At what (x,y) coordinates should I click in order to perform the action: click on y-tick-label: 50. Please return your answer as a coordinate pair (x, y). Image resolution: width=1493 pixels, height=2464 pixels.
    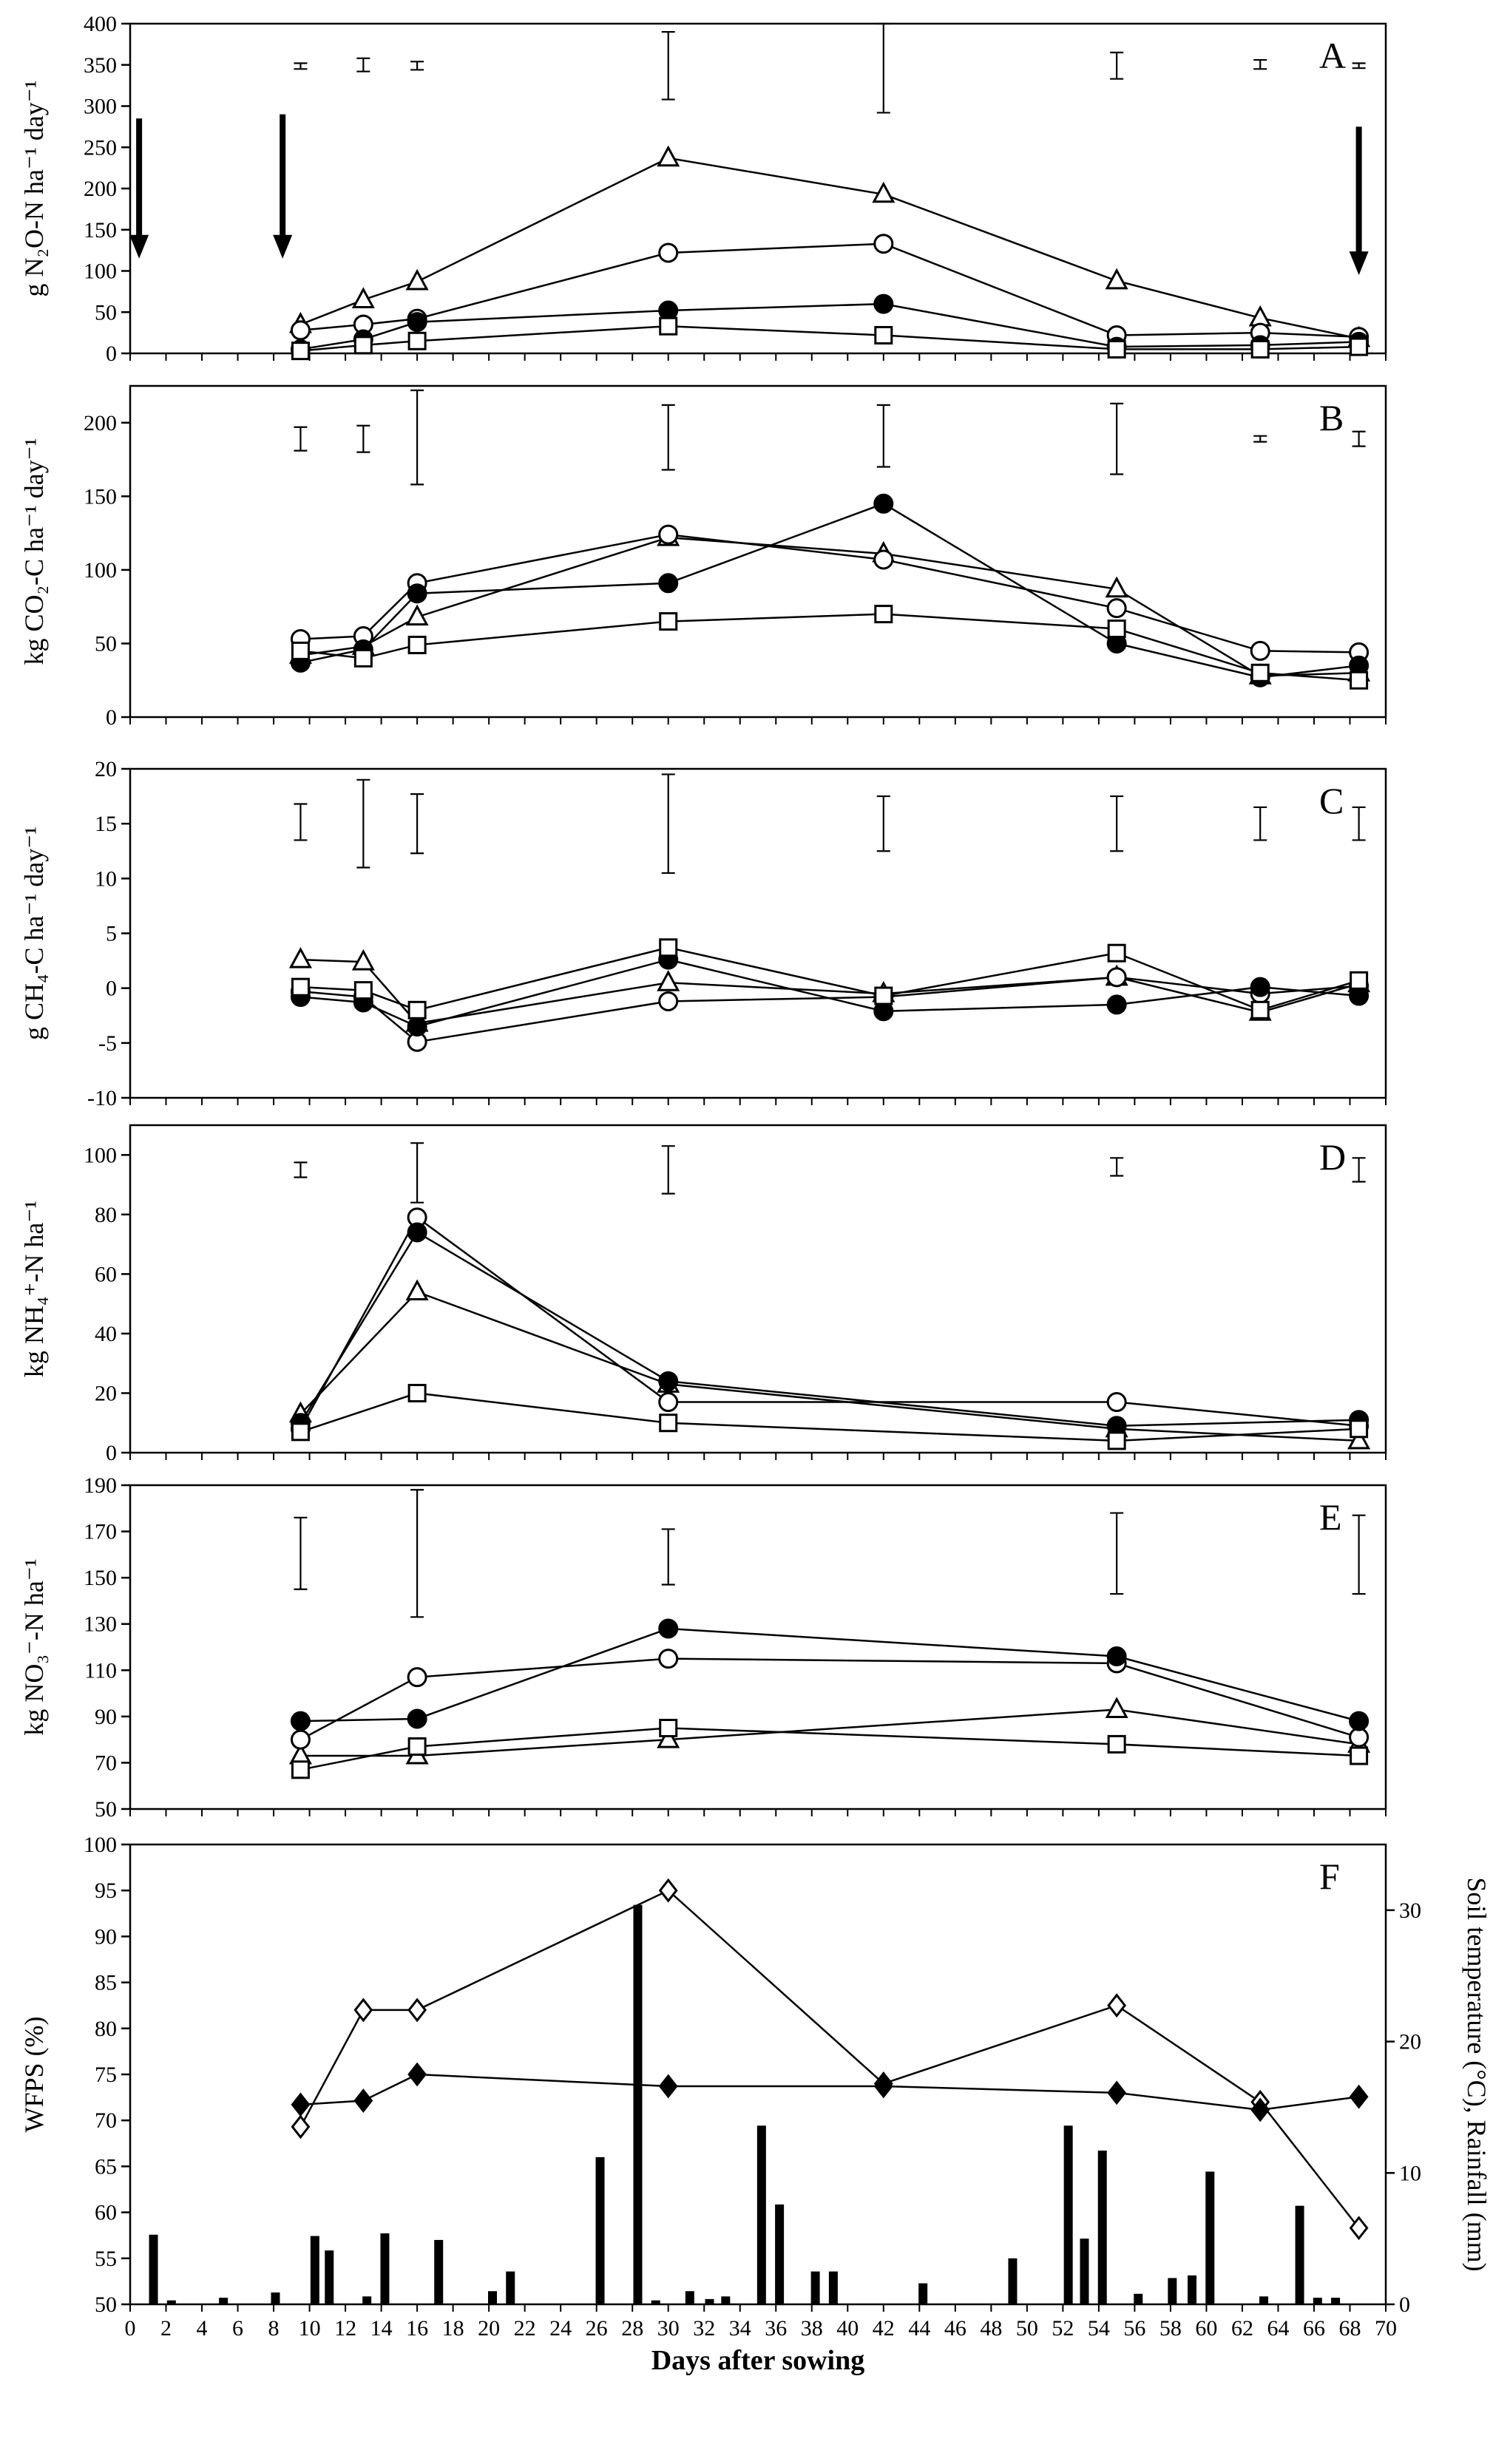
    Looking at the image, I should click on (106, 1809).